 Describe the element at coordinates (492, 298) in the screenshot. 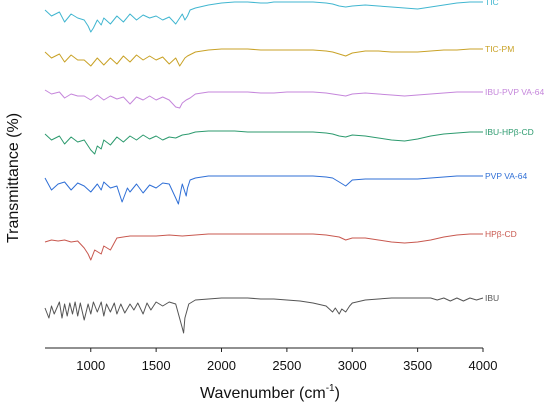

I see `series-label: IBU` at that location.